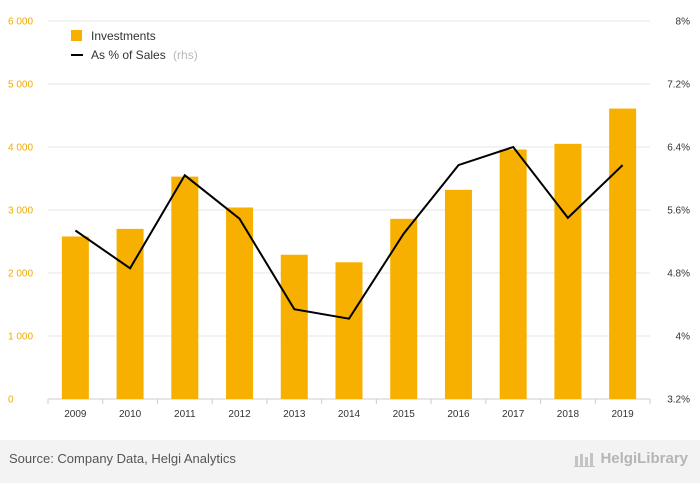  I want to click on right-tick-label: 6.4%, so click(678, 148).